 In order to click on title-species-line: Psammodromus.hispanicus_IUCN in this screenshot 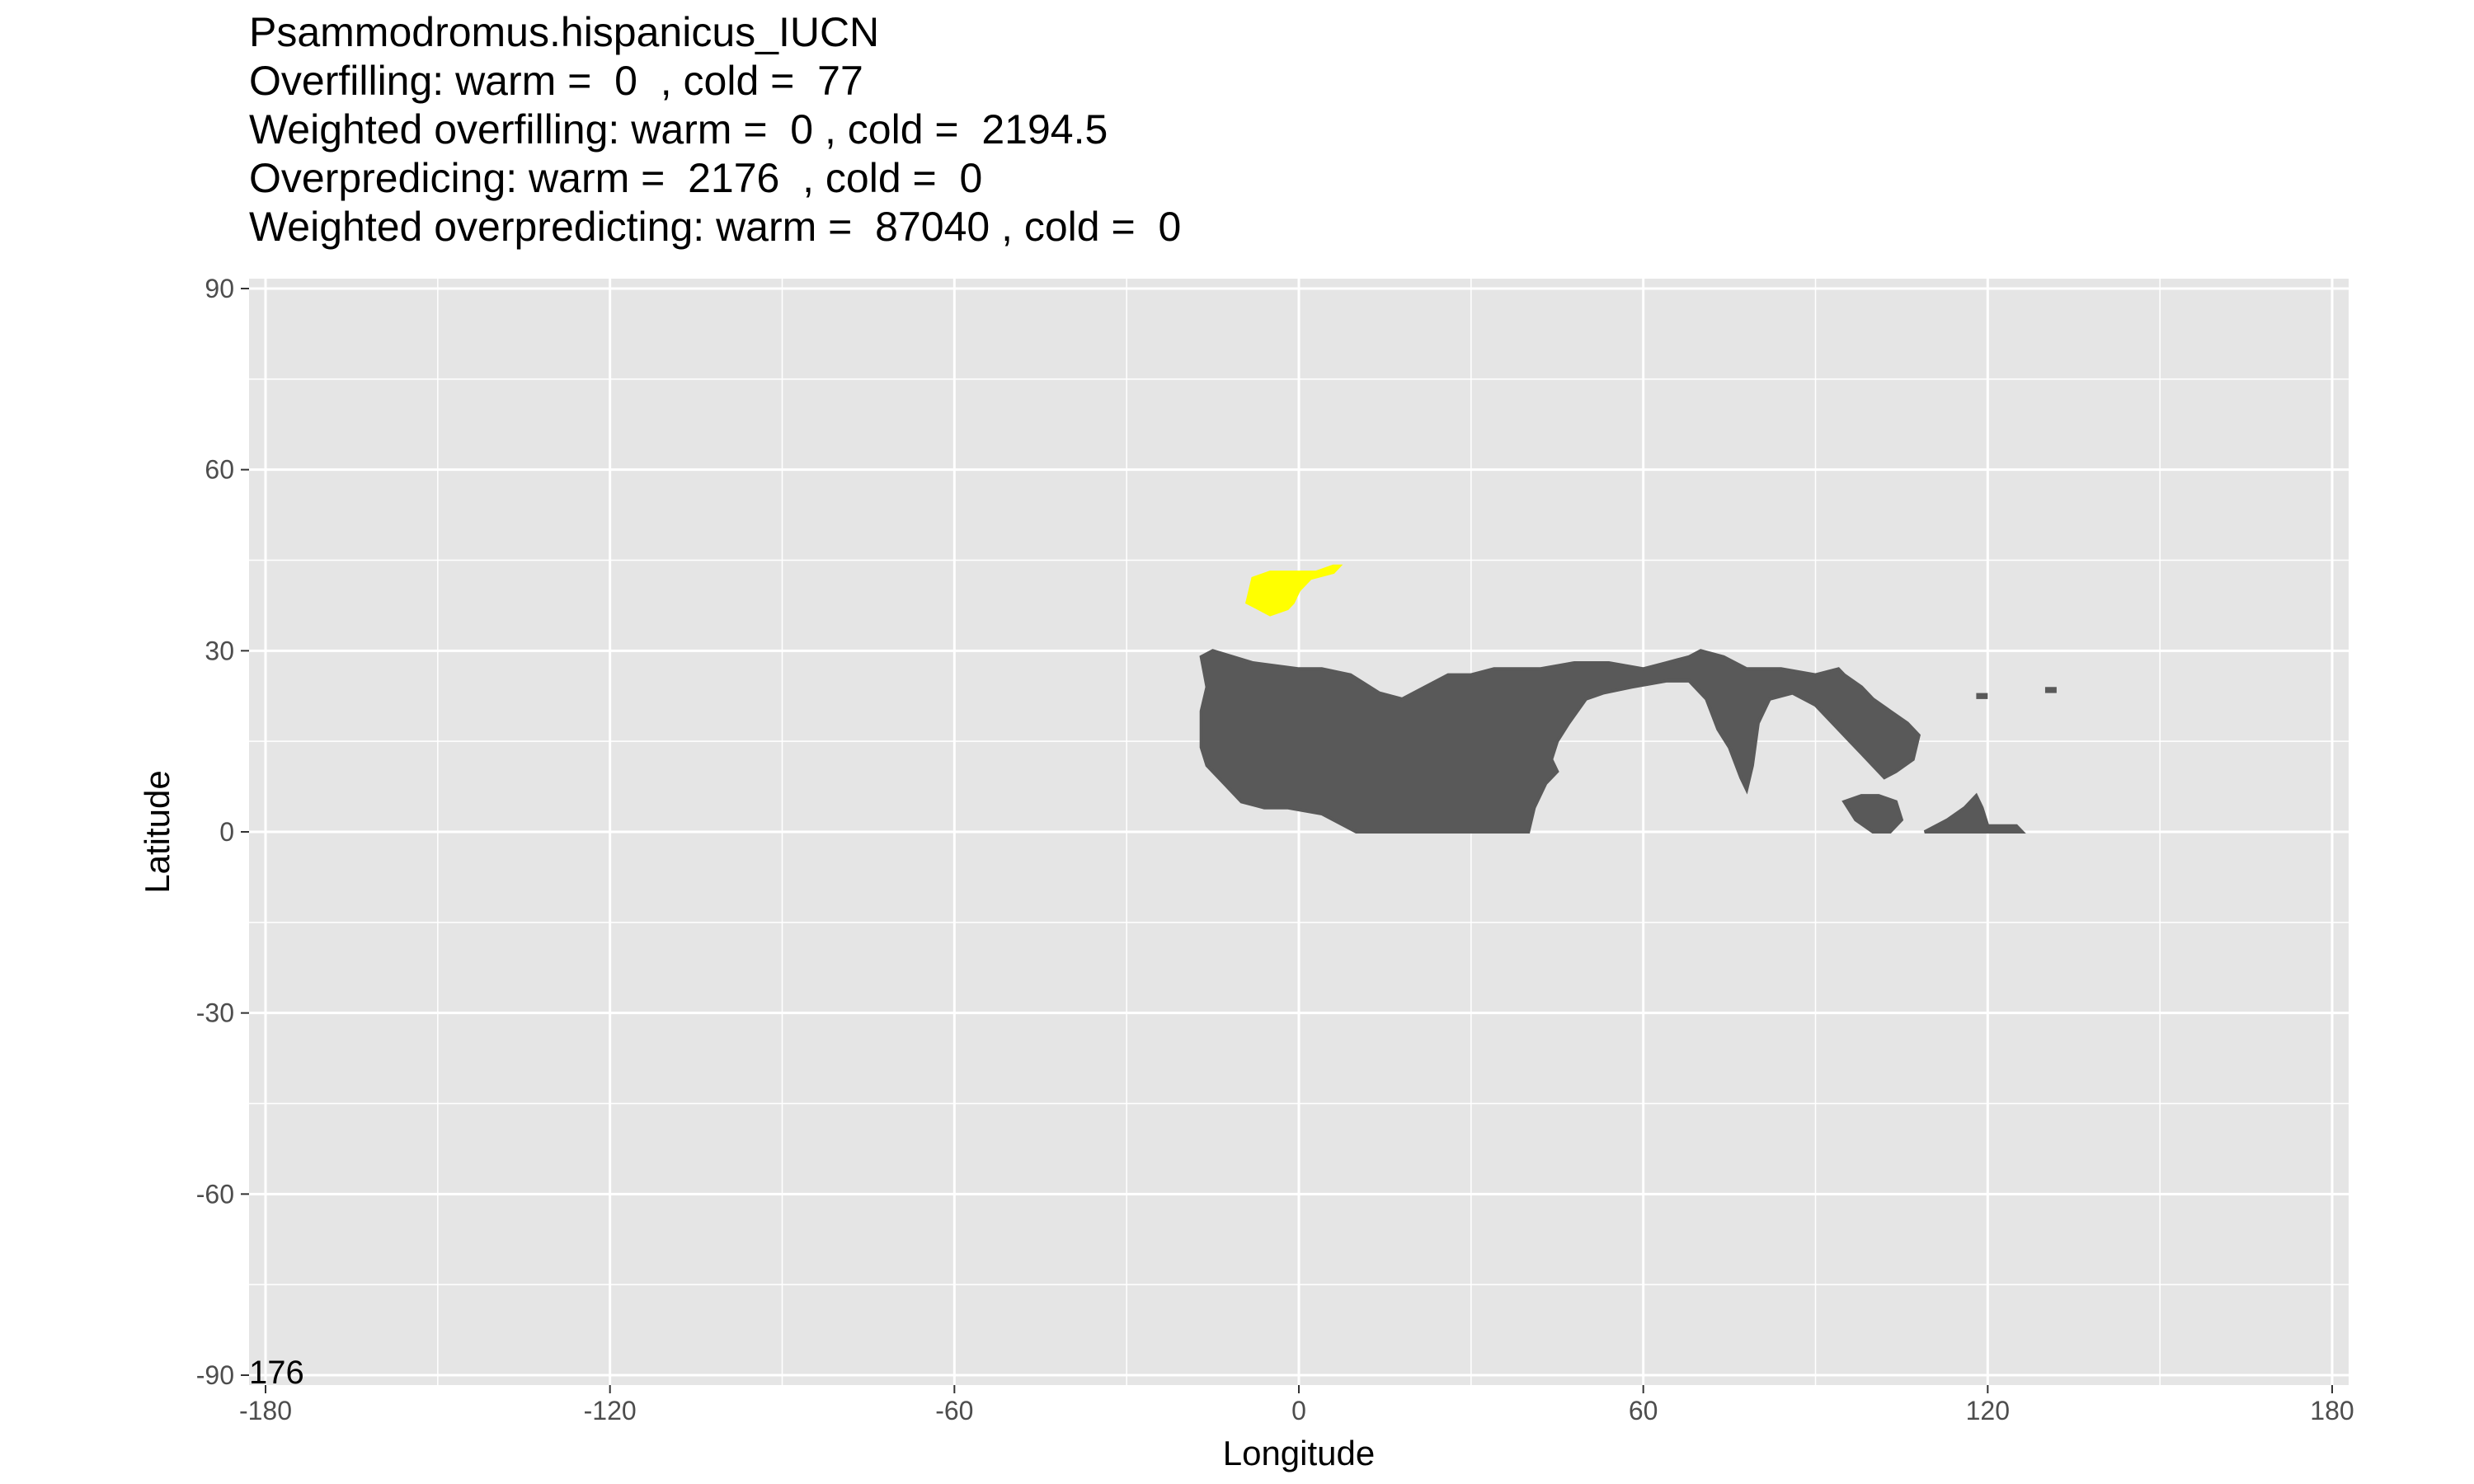, I will do `click(564, 32)`.